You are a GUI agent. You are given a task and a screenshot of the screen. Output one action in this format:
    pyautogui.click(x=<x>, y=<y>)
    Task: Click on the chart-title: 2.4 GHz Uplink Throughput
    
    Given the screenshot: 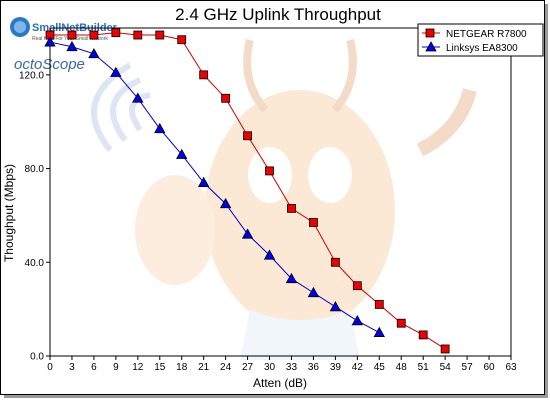 What is the action you would take?
    pyautogui.click(x=278, y=14)
    